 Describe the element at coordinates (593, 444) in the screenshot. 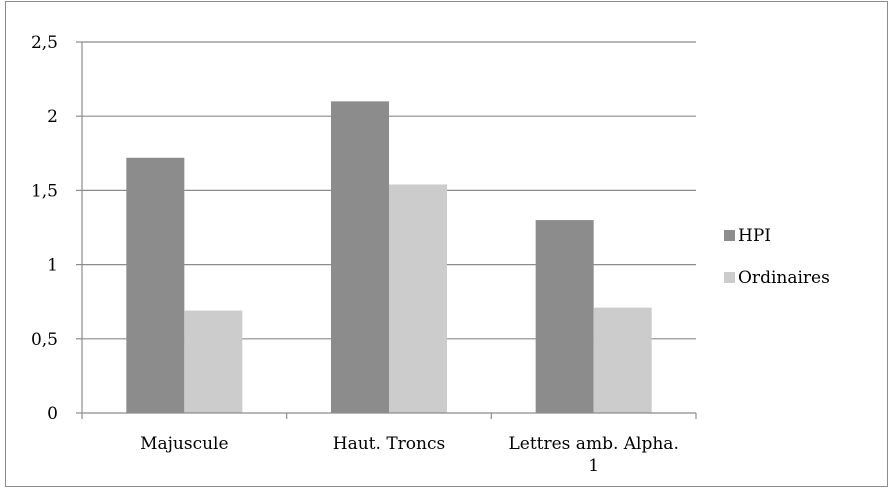

I see `x-category-label: Lettres amb. Alpha.` at that location.